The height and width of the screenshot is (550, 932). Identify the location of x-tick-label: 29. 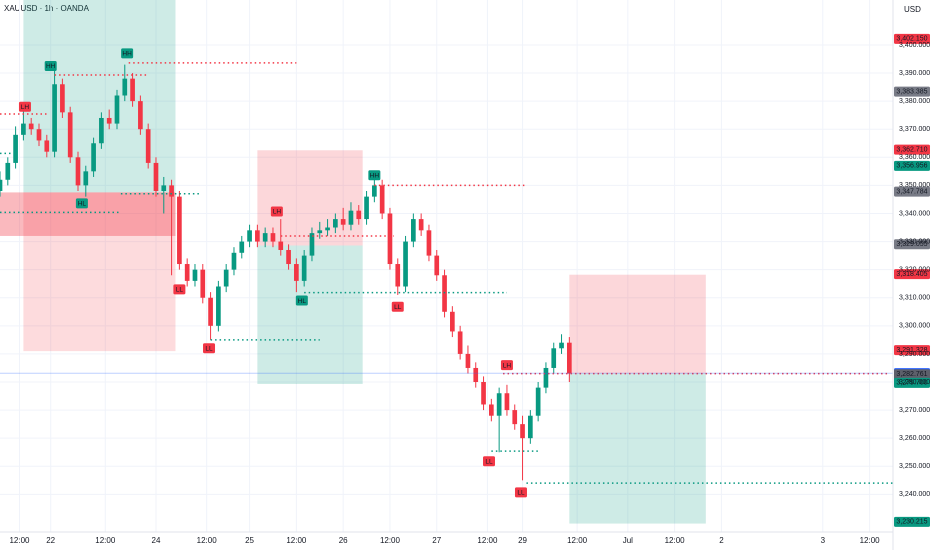
(522, 540).